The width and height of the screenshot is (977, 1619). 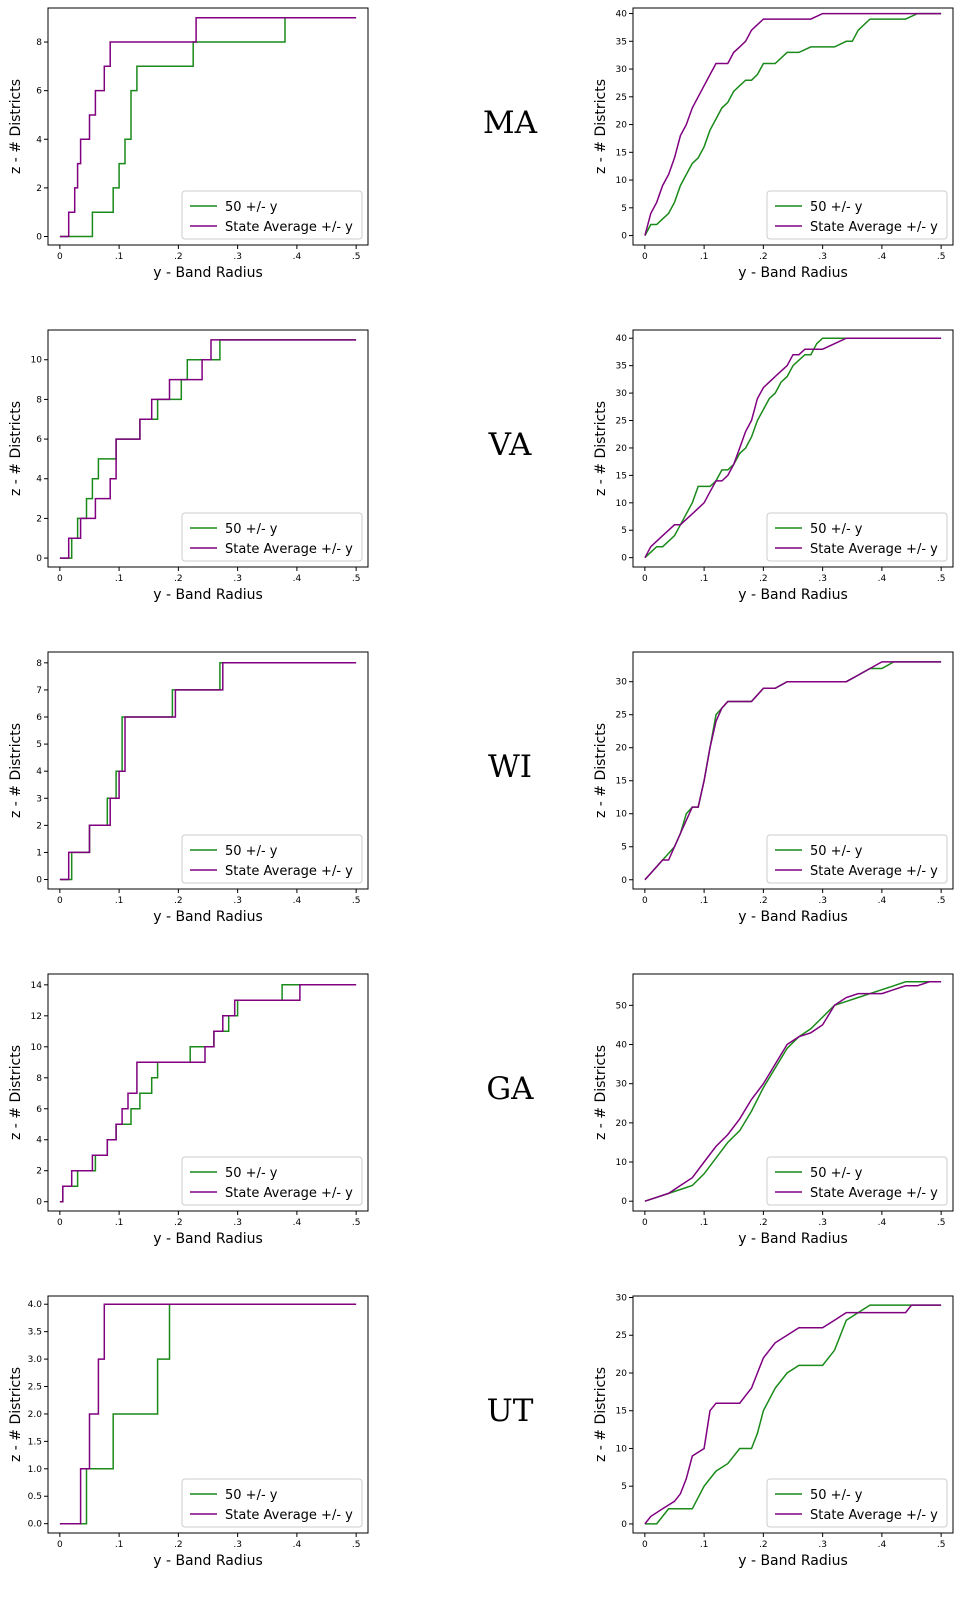 I want to click on y-tick-label: 14, so click(x=37, y=986).